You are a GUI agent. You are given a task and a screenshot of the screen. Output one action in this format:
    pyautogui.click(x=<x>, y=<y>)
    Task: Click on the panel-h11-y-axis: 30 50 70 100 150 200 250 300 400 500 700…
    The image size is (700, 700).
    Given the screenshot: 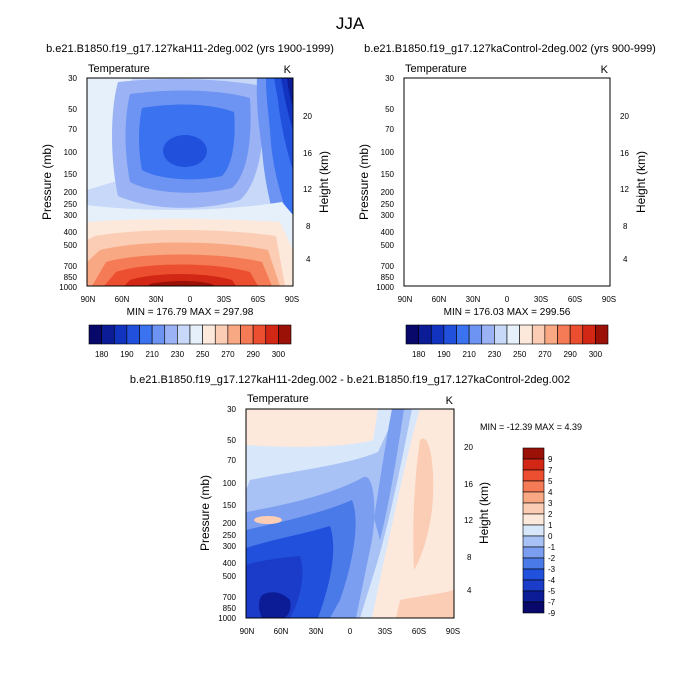 What is the action you would take?
    pyautogui.click(x=68, y=183)
    